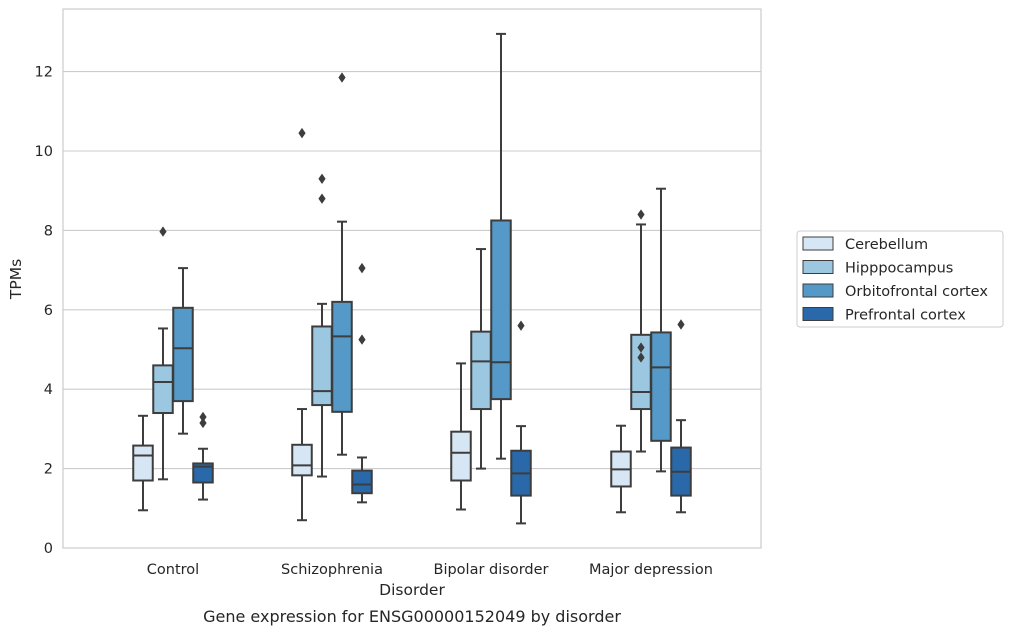 Image resolution: width=1013 pixels, height=634 pixels. I want to click on legend-label: Prefrontal cortex, so click(905, 316).